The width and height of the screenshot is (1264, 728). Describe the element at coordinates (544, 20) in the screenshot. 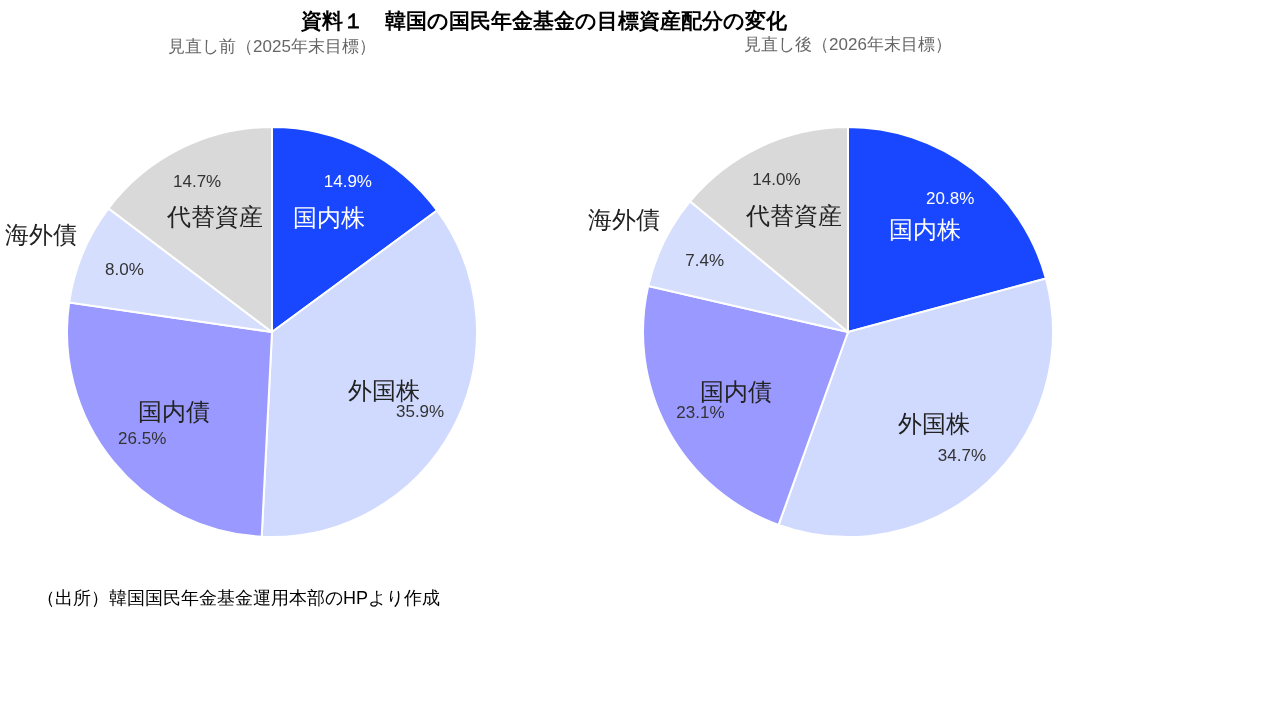

I see `text: 資料１ 韓国の国民年金基金の目標資産配分の変化` at that location.